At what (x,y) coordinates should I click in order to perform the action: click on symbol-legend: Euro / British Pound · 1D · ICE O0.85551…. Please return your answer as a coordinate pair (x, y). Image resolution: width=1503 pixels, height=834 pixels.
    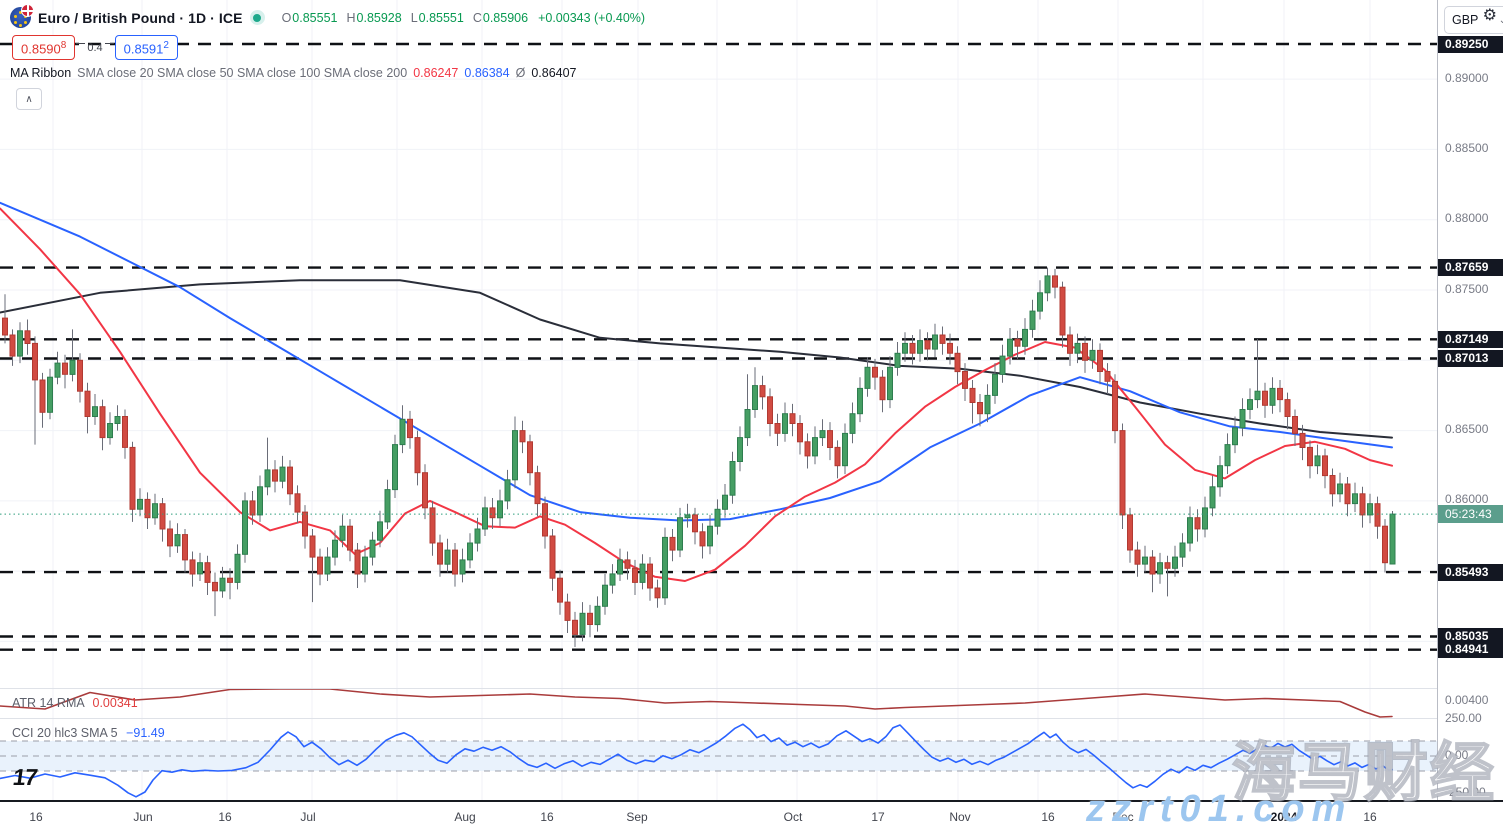
    Looking at the image, I should click on (328, 16).